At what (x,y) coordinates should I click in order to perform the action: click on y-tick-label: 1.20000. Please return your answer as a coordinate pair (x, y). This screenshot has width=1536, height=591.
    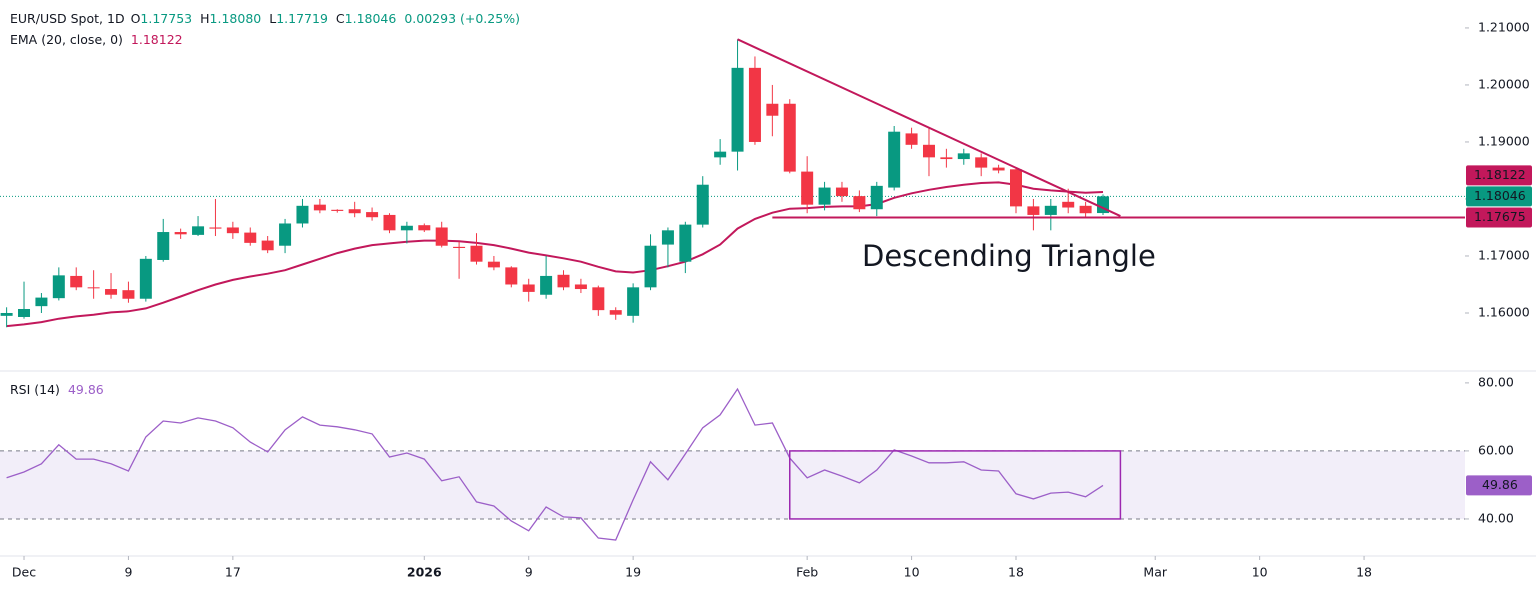
    Looking at the image, I should click on (1504, 83).